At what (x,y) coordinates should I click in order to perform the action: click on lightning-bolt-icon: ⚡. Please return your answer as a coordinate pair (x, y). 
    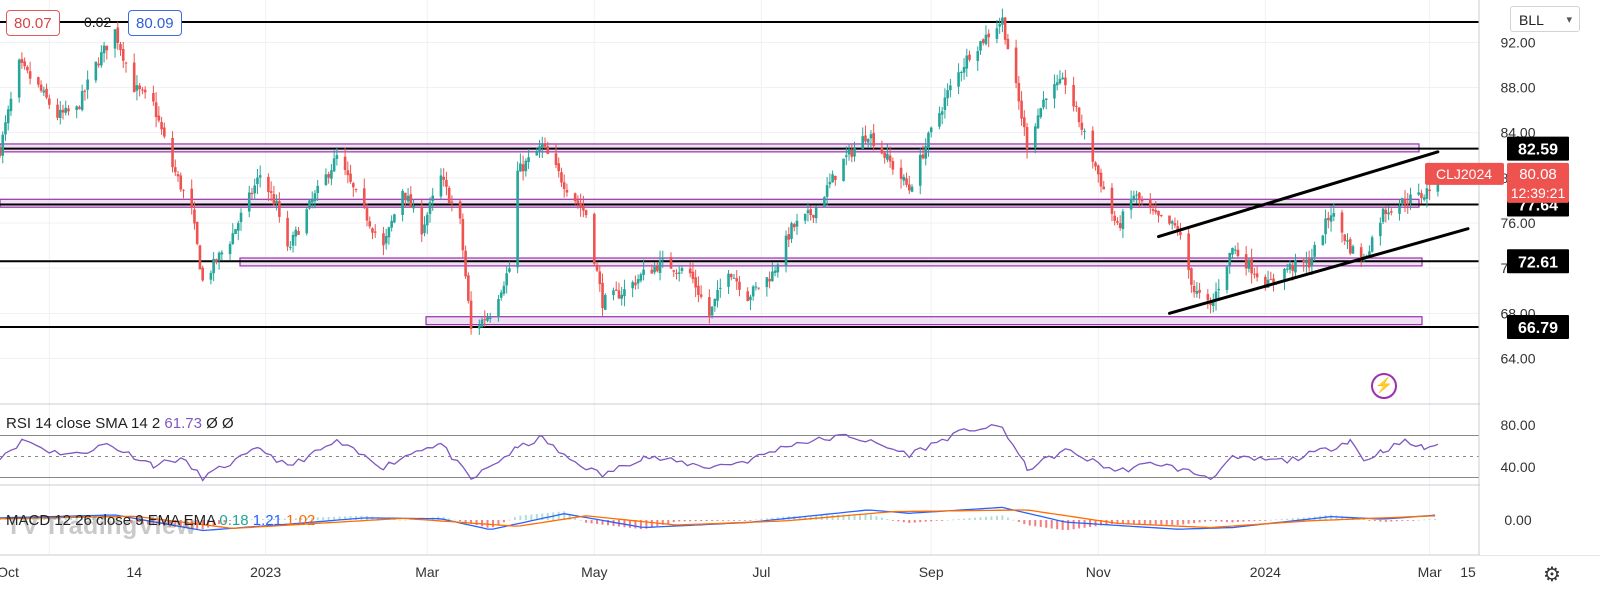
    Looking at the image, I should click on (1384, 386).